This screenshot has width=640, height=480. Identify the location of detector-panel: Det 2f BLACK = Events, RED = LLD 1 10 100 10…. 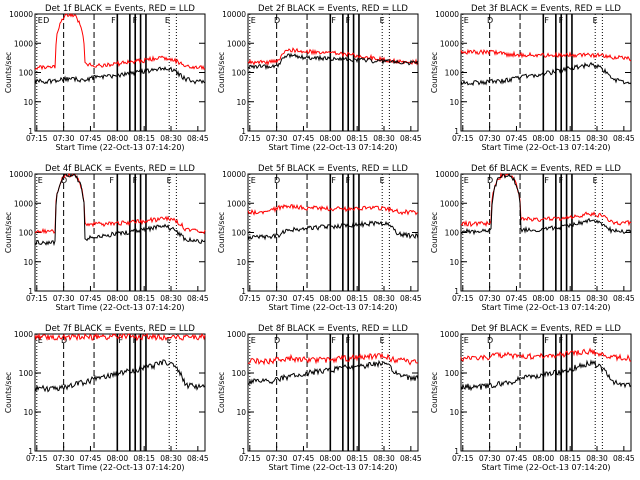
(319, 78).